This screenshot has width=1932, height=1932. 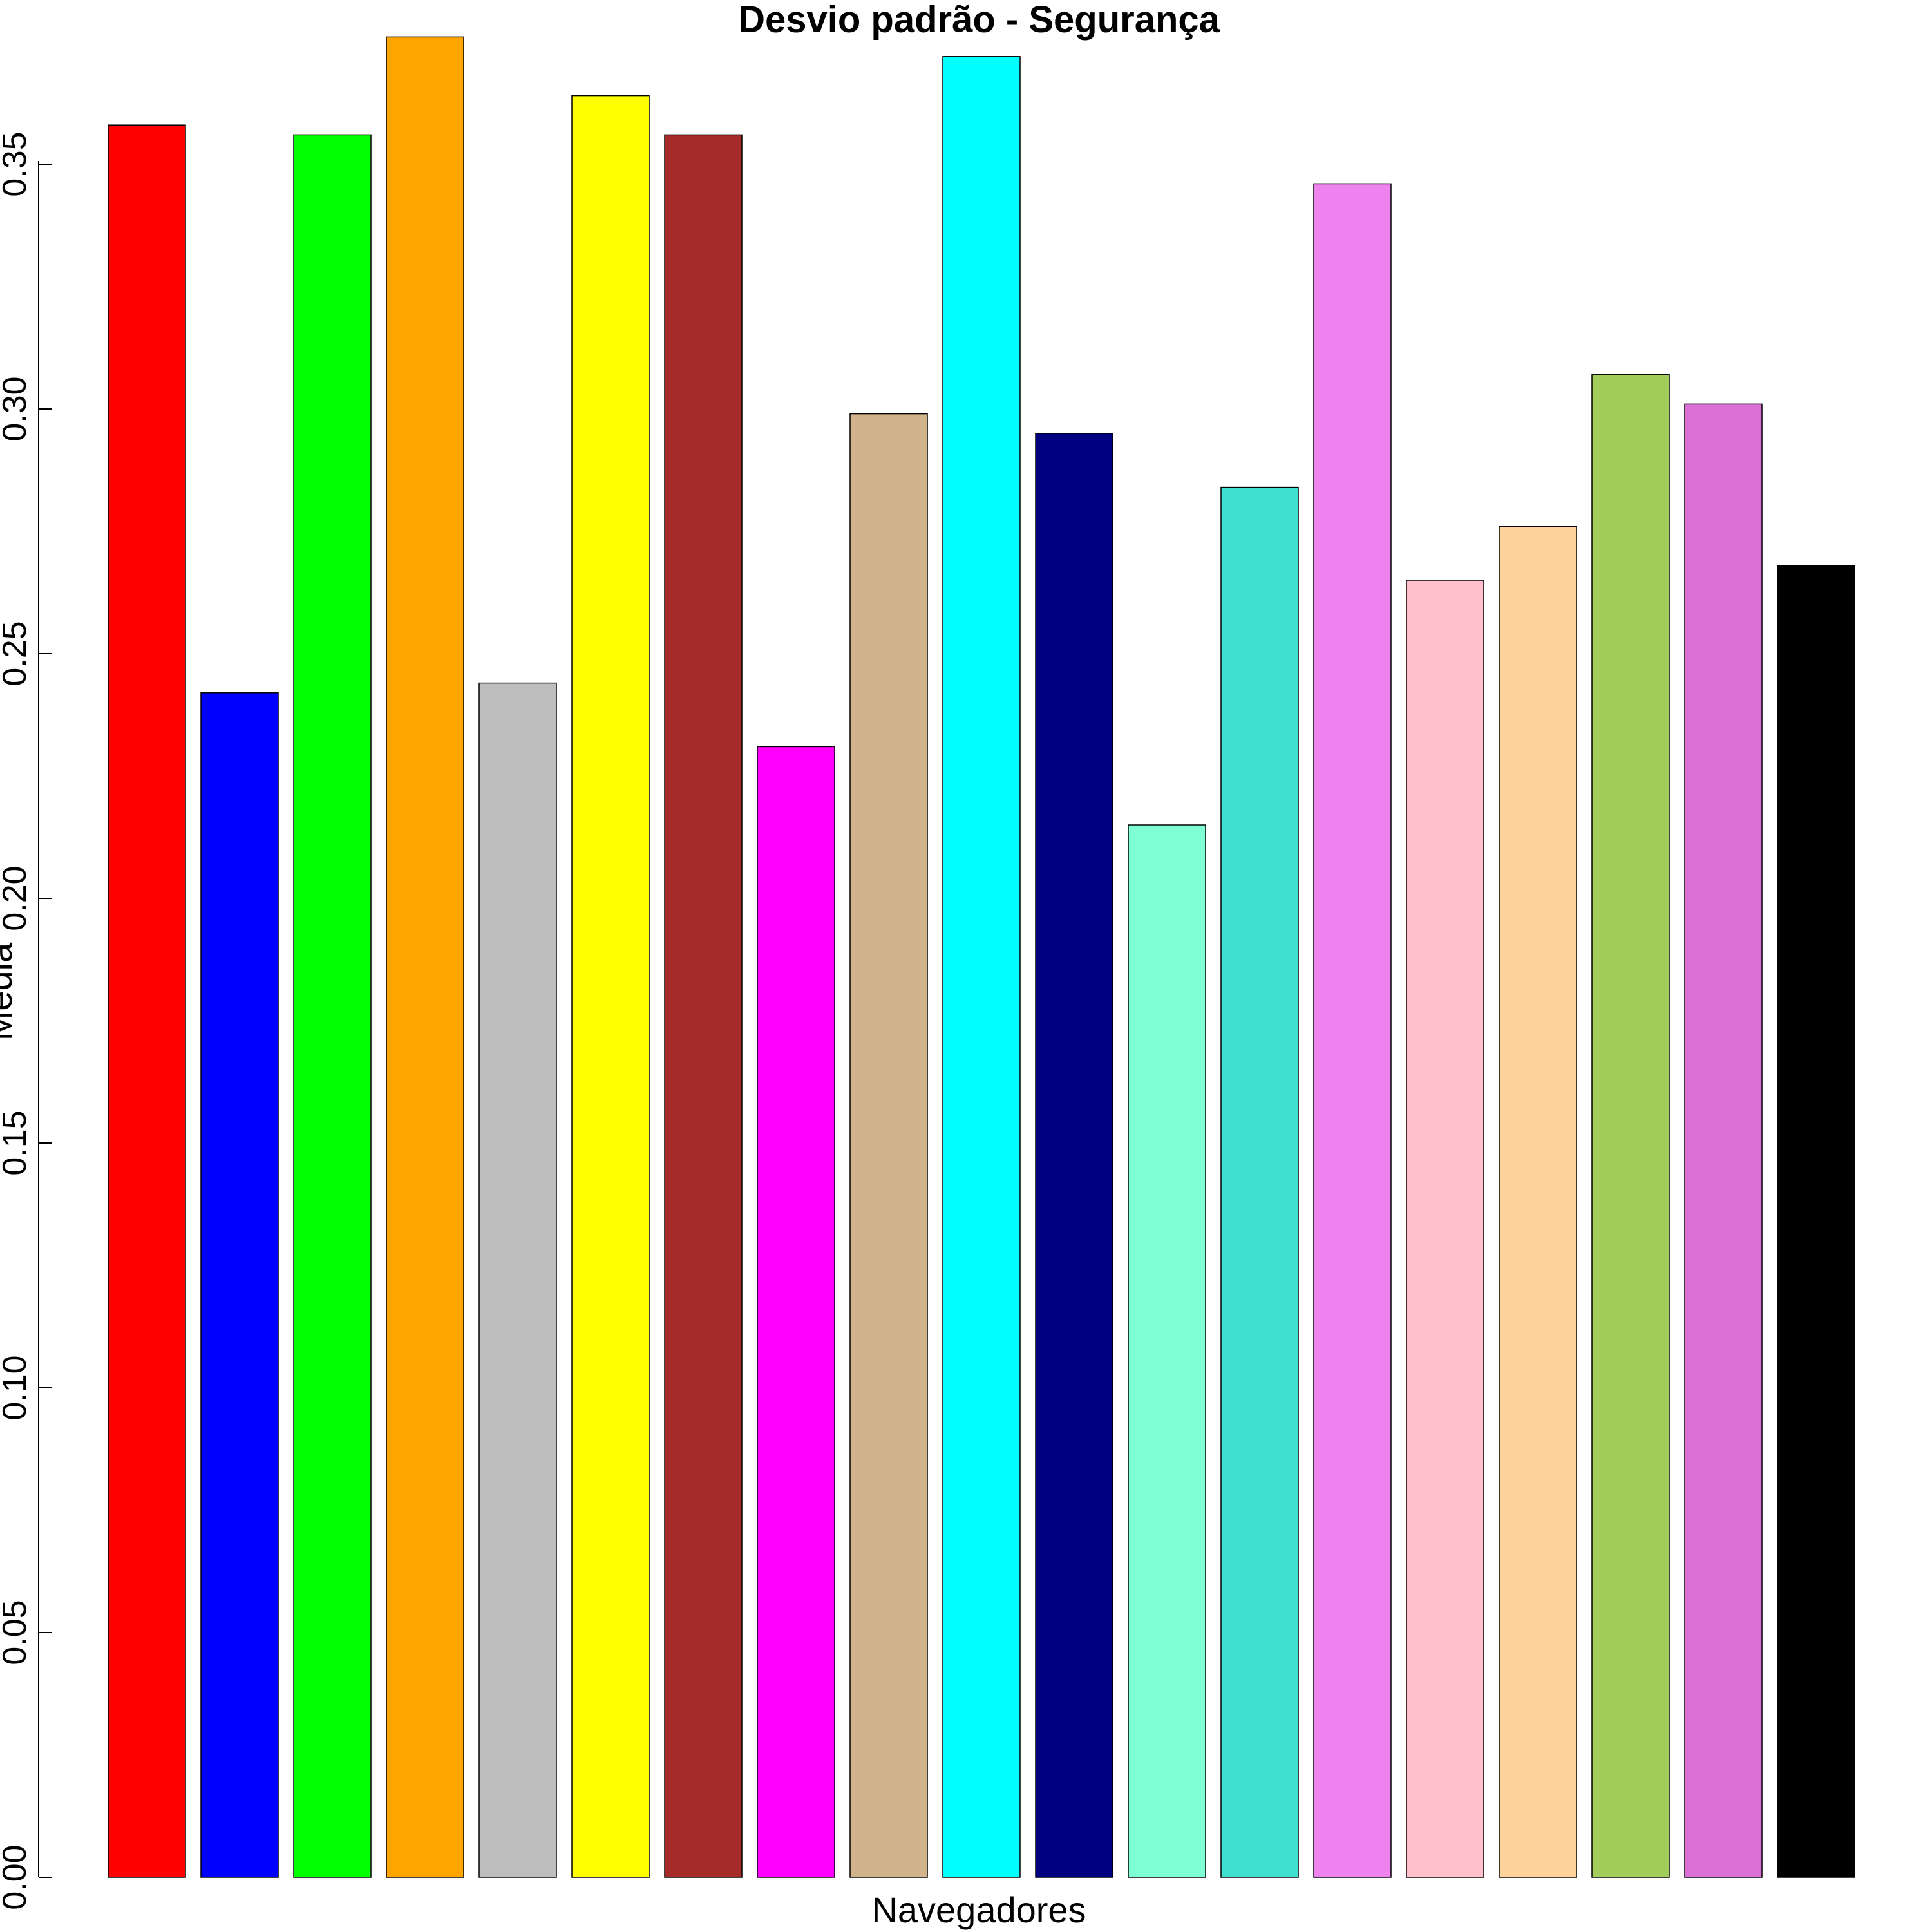 What do you see at coordinates (16, 163) in the screenshot?
I see `y-tick-label: 0.35` at bounding box center [16, 163].